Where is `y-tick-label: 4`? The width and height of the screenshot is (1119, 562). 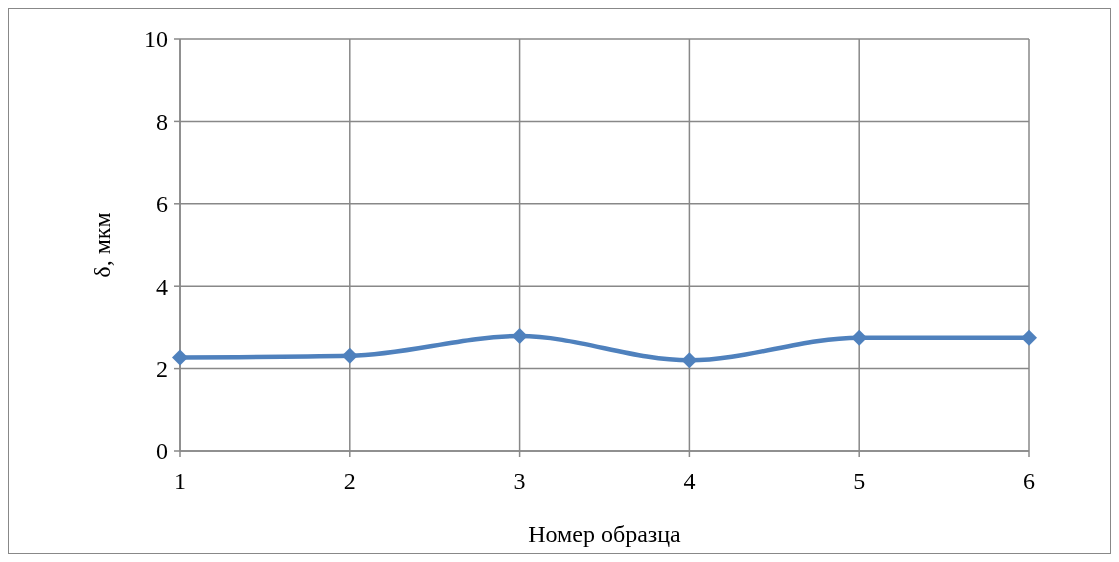
y-tick-label: 4 is located at coordinates (162, 286).